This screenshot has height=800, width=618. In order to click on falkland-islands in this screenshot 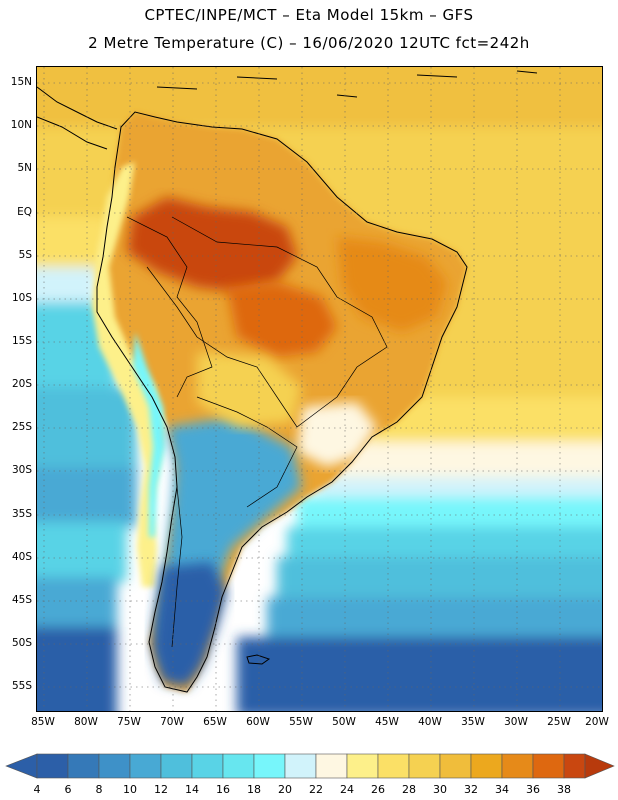, I will do `click(258, 659)`.